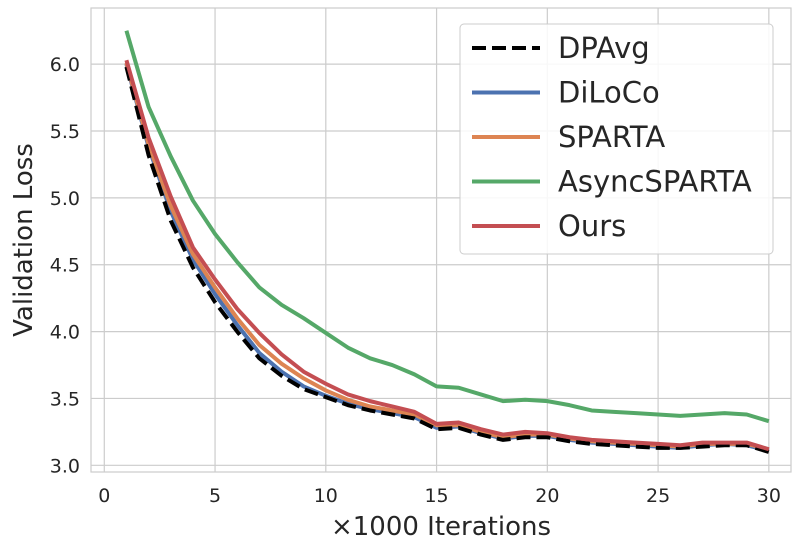 The height and width of the screenshot is (551, 799). I want to click on y-tick-label: 5.0, so click(65, 199).